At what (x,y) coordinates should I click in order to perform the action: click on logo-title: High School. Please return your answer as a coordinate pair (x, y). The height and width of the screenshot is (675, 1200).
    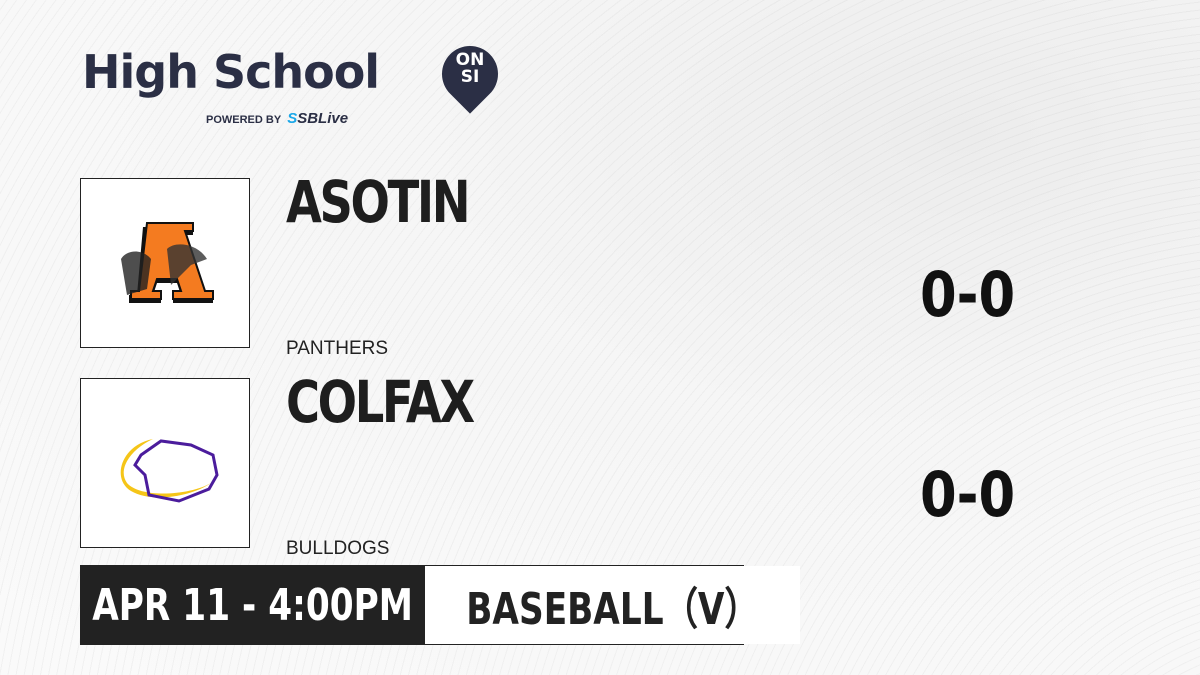
    Looking at the image, I should click on (231, 72).